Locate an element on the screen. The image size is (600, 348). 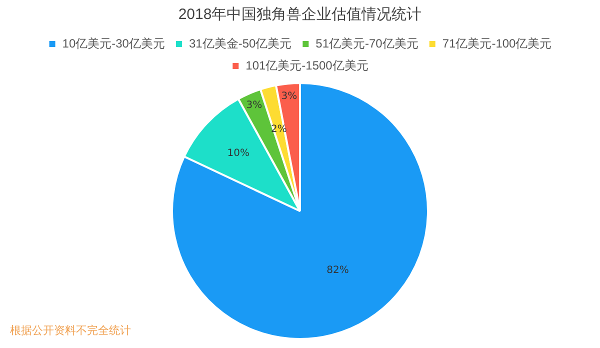
legend-label: 71亿美元-100亿美元 is located at coordinates (497, 43).